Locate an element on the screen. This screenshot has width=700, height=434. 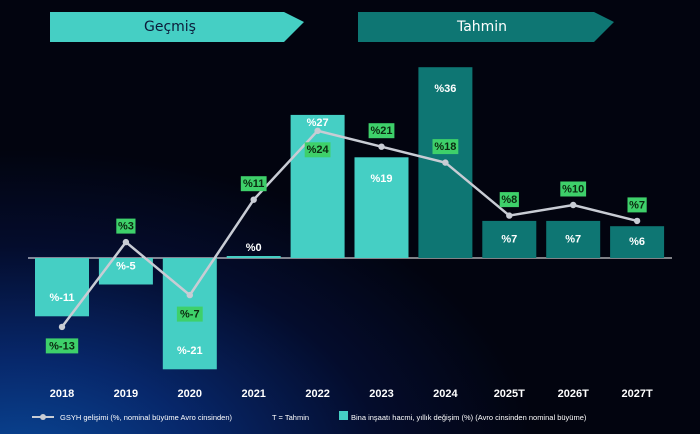
legend-bar-swatch is located at coordinates (343, 415).